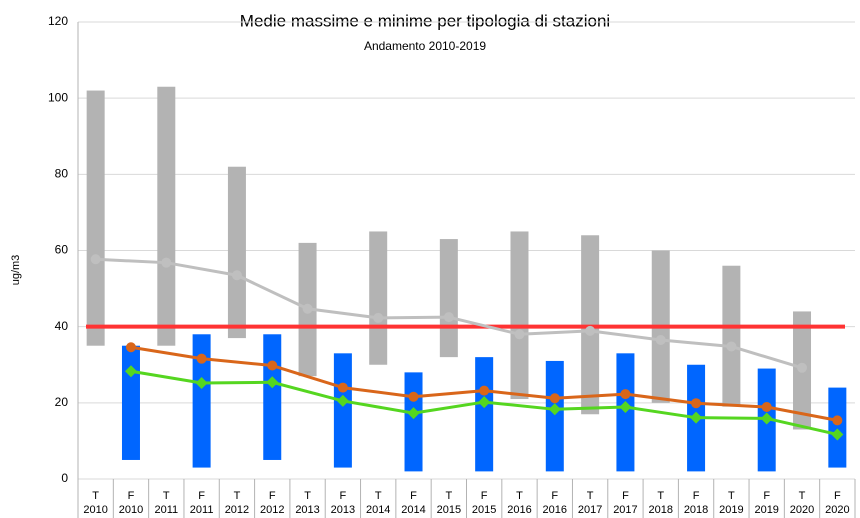 Image resolution: width=860 pixels, height=518 pixels. Describe the element at coordinates (237, 510) in the screenshot. I see `x-tick-label: 2012` at that location.